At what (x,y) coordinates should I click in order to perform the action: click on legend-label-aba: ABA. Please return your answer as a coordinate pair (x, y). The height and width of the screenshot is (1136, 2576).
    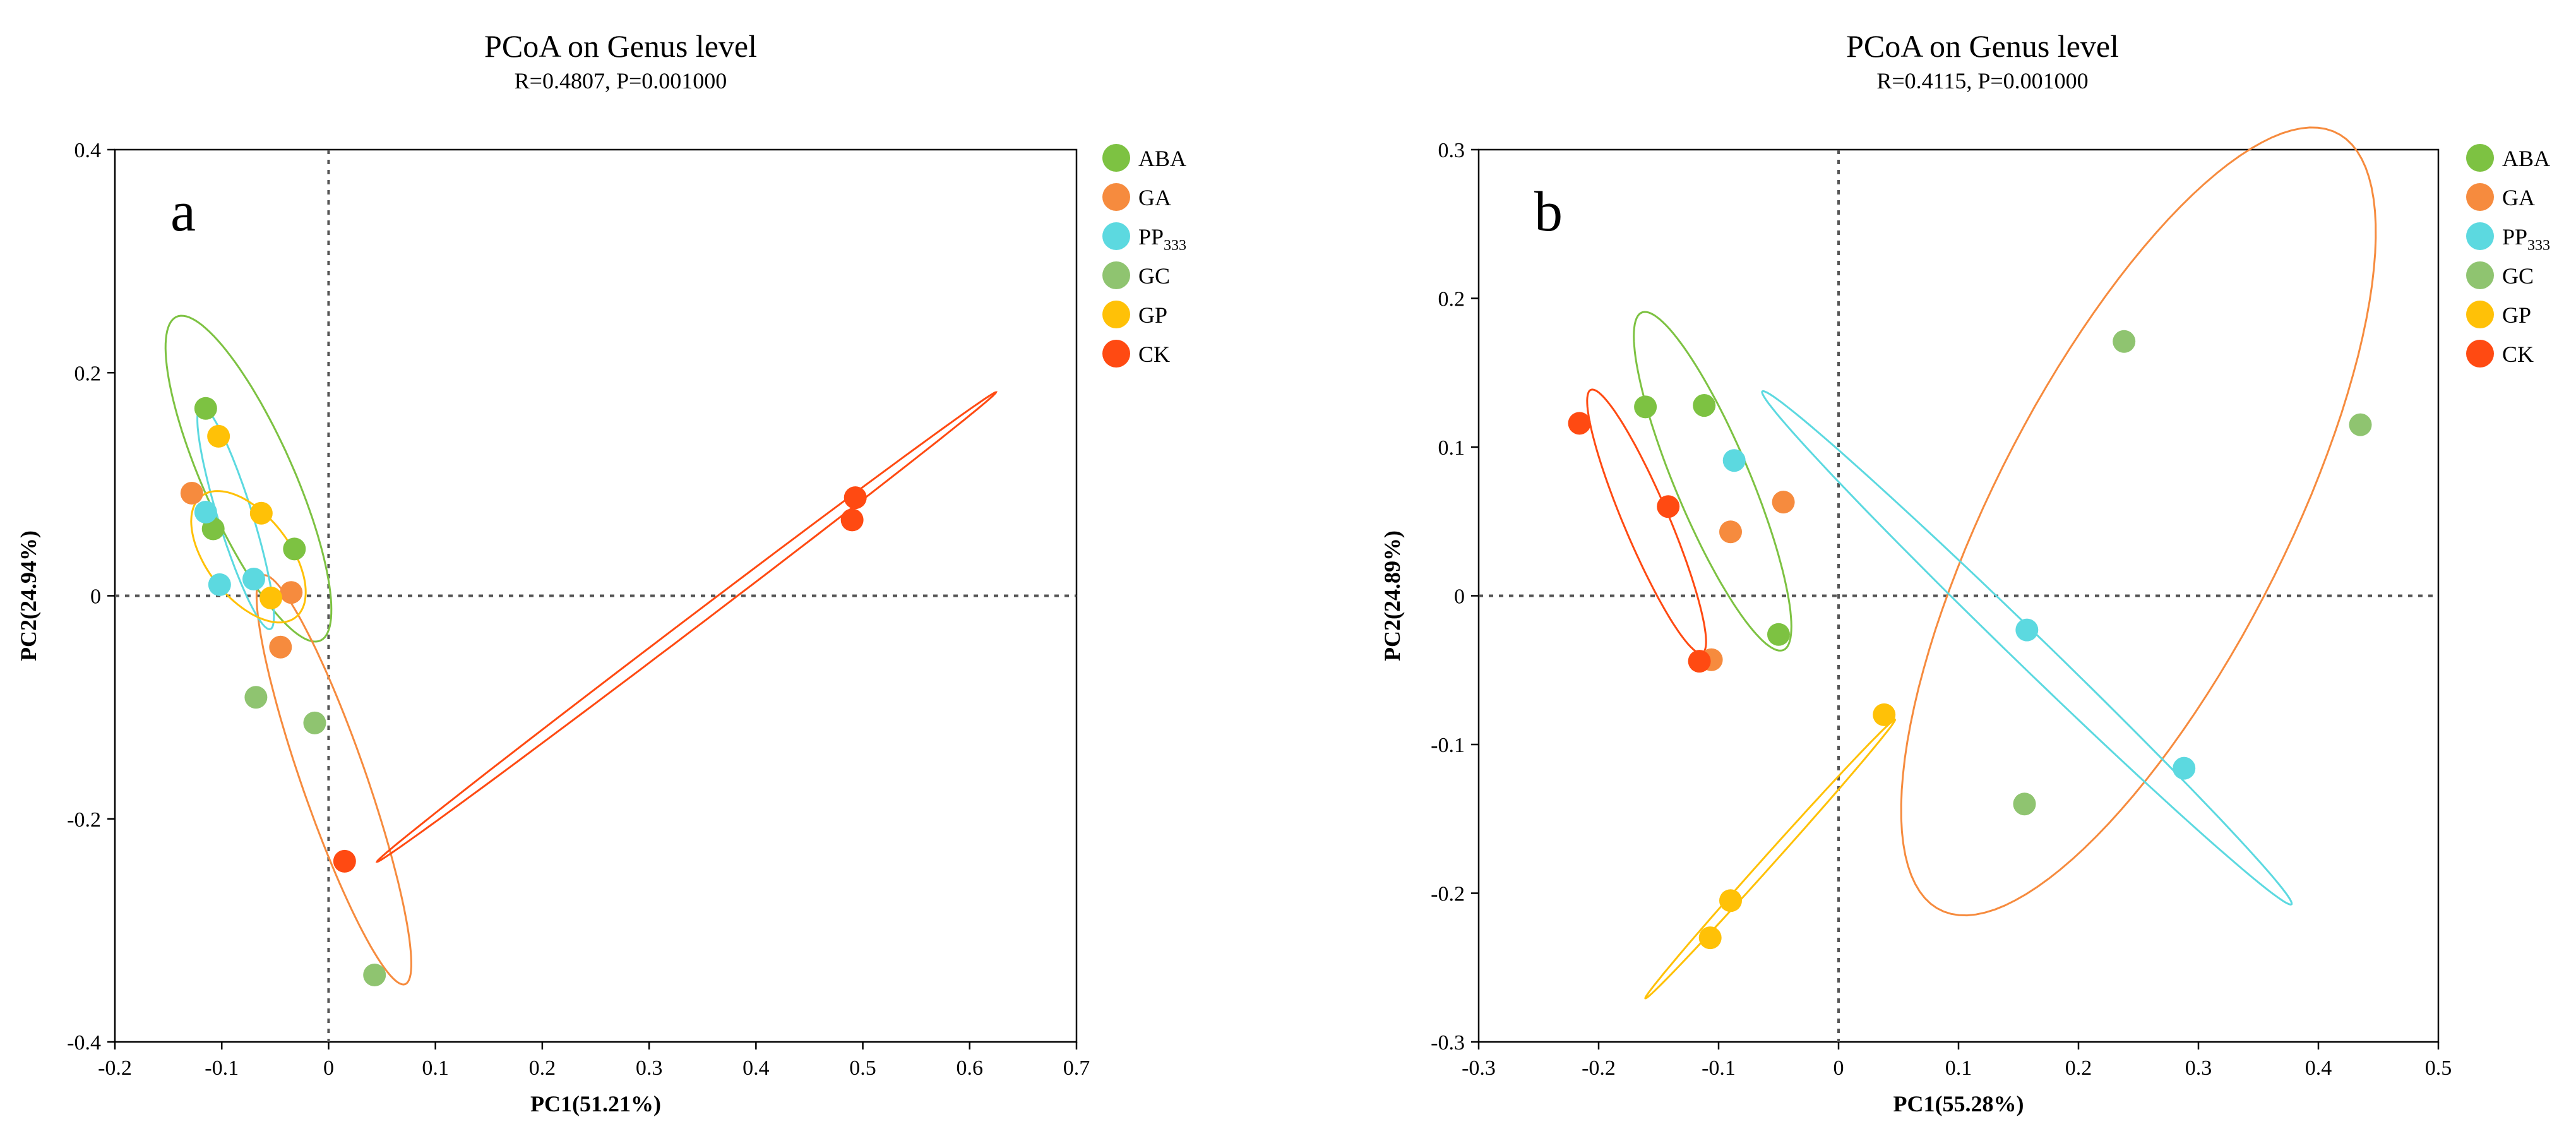
    Looking at the image, I should click on (1162, 158).